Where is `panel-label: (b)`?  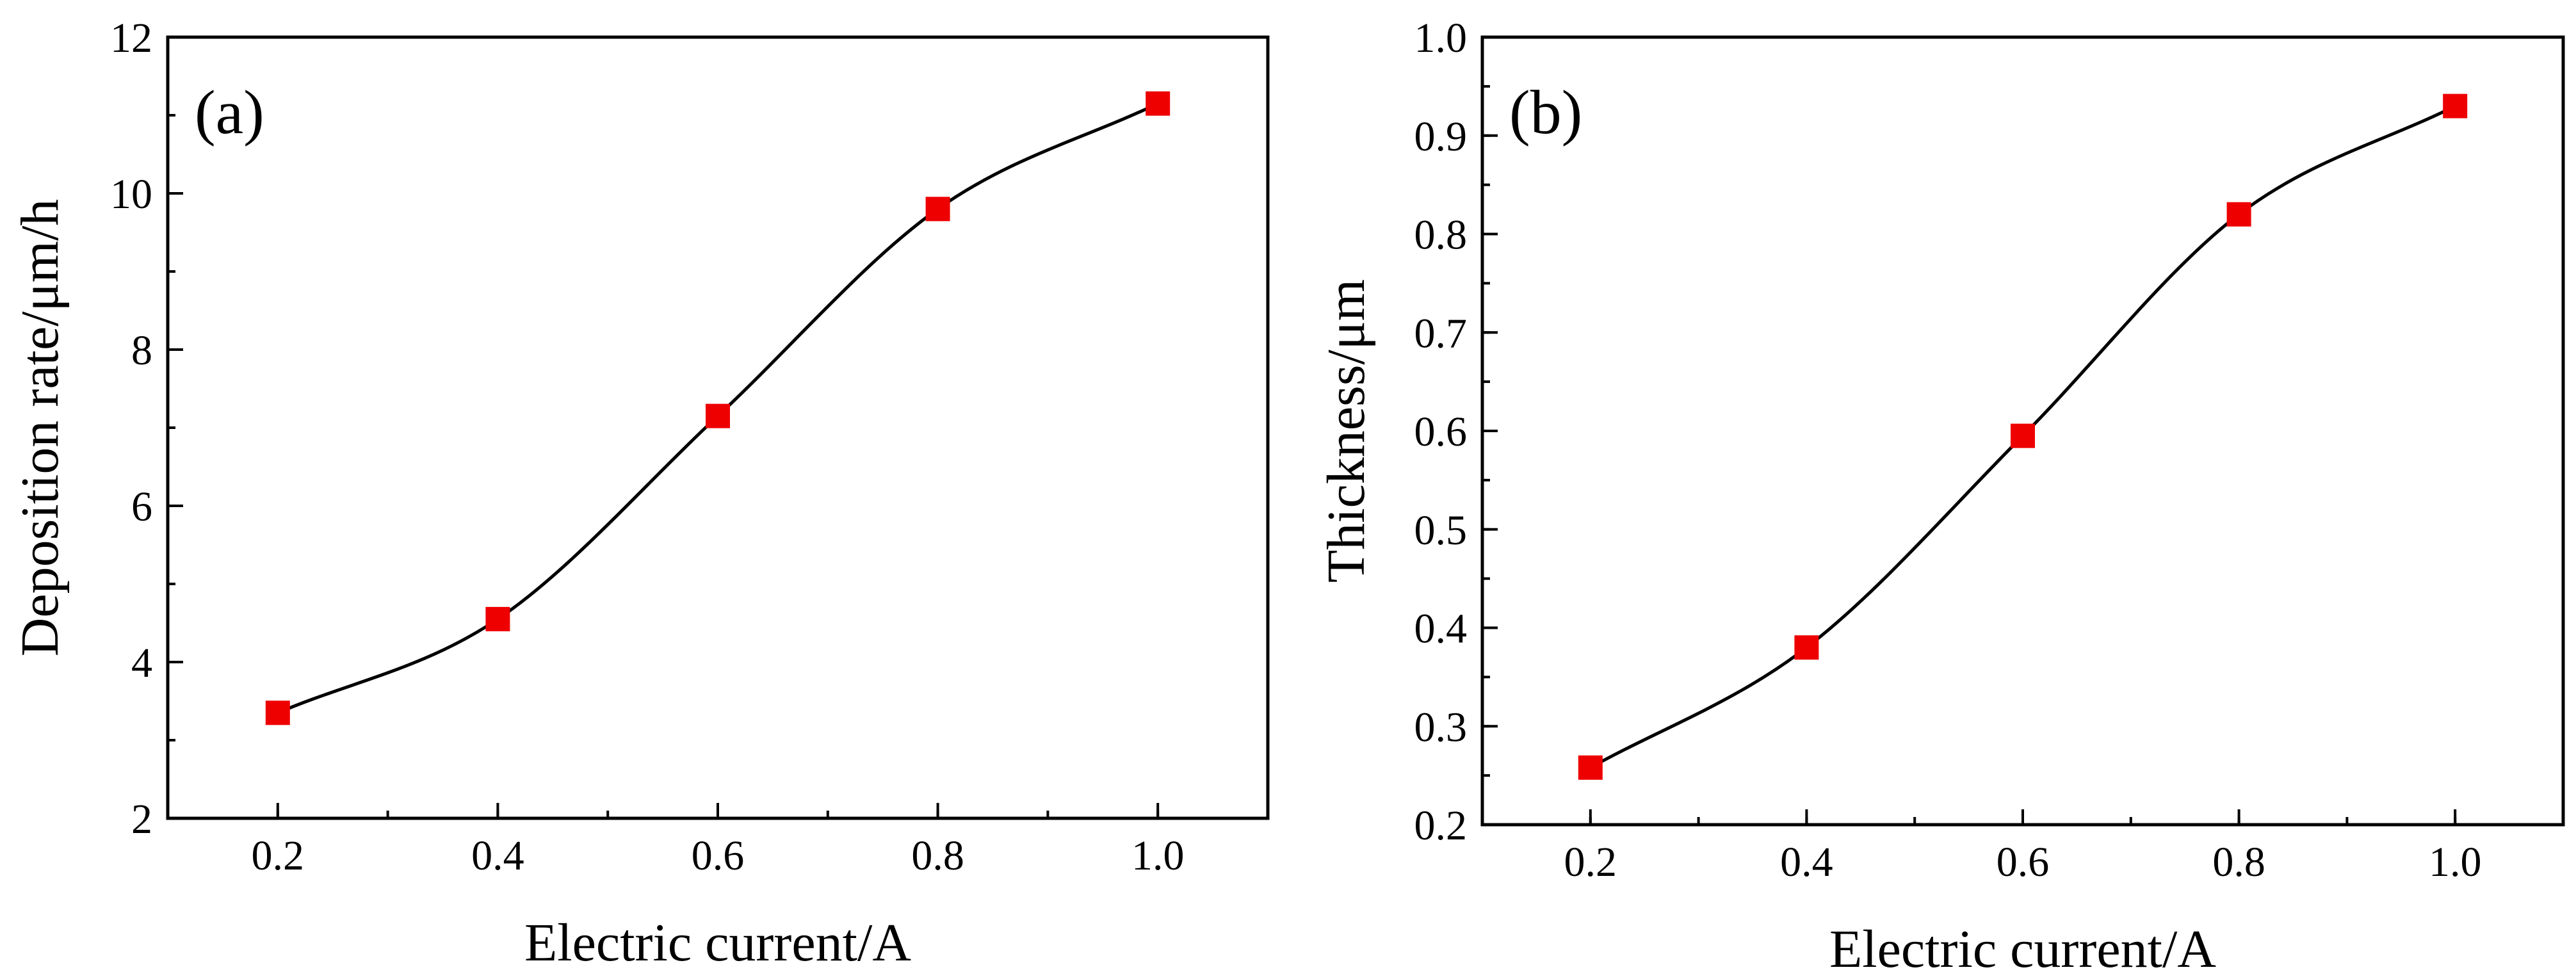 panel-label: (b) is located at coordinates (1545, 113).